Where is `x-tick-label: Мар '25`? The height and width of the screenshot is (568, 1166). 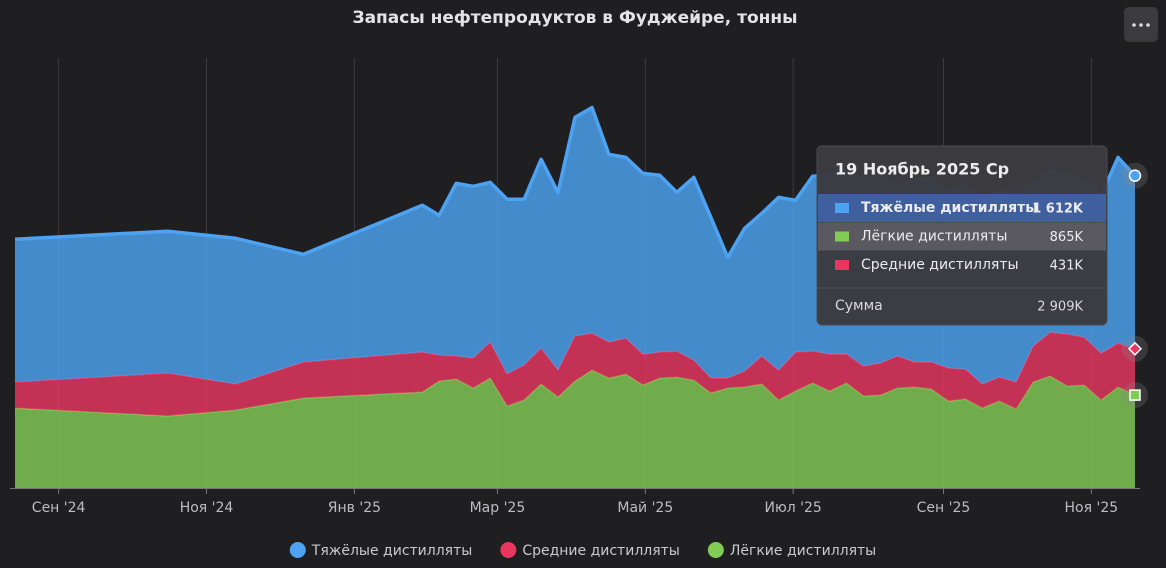 x-tick-label: Мар '25 is located at coordinates (498, 508).